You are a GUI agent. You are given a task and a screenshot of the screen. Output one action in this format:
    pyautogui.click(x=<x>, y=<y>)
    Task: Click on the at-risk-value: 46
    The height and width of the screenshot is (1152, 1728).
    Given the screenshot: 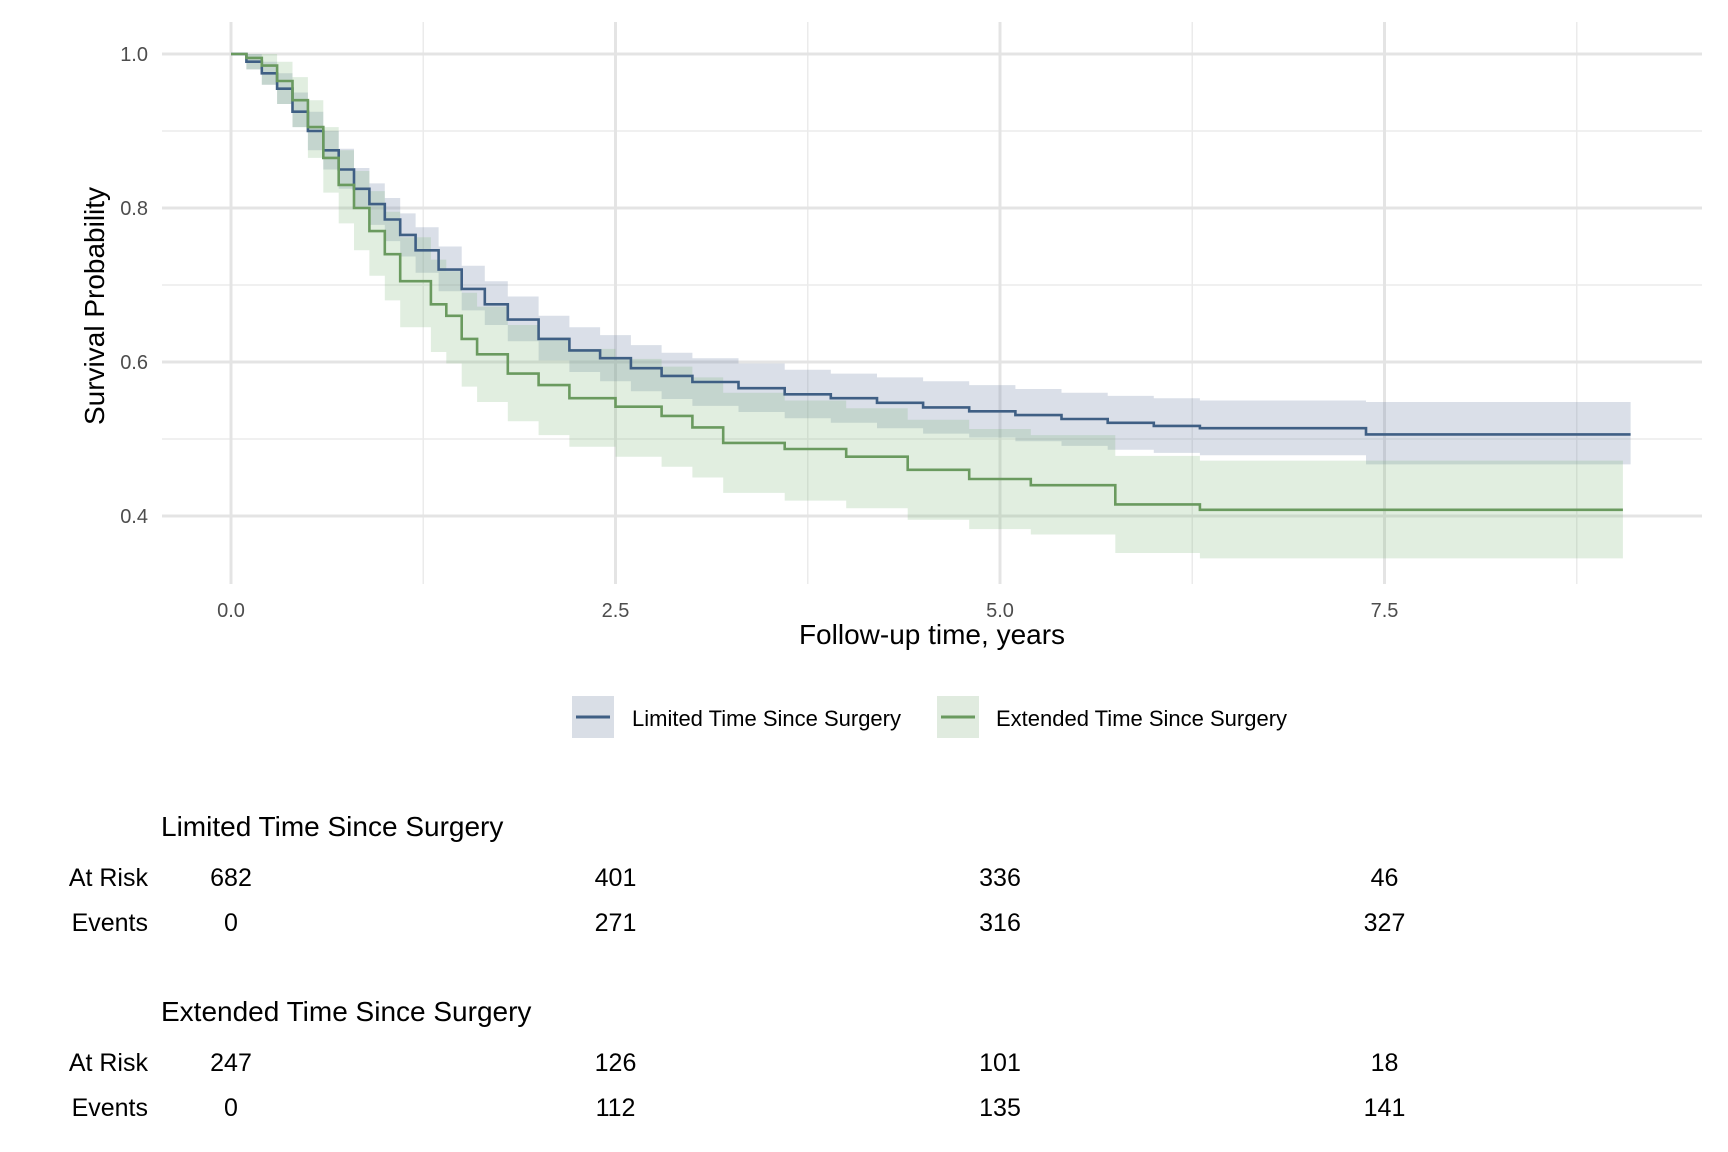 What is the action you would take?
    pyautogui.click(x=1385, y=878)
    